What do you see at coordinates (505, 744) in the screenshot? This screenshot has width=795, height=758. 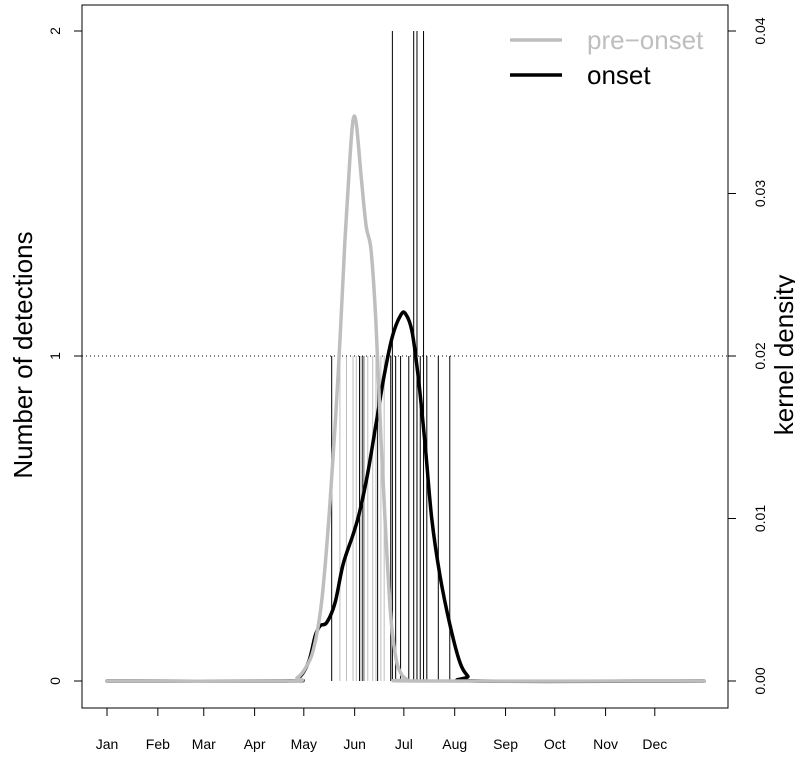 I see `x-tick-label: Sep` at bounding box center [505, 744].